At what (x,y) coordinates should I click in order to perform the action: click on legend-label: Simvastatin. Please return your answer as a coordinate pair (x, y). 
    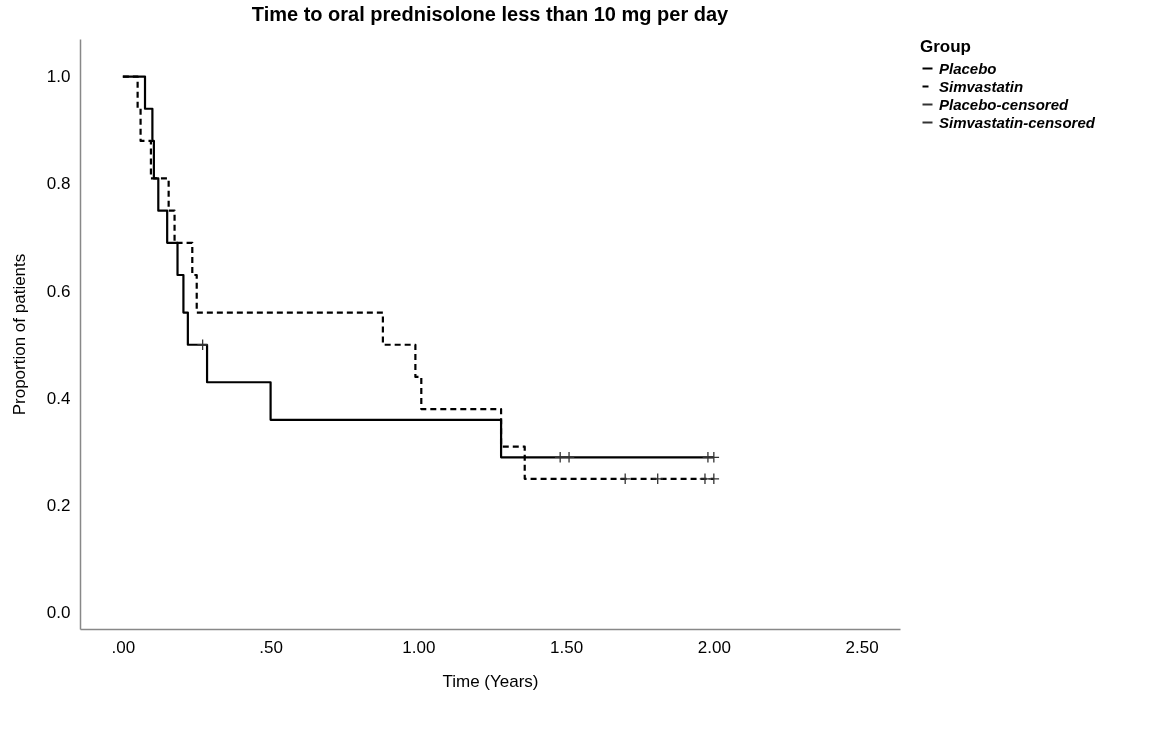
    Looking at the image, I should click on (981, 86).